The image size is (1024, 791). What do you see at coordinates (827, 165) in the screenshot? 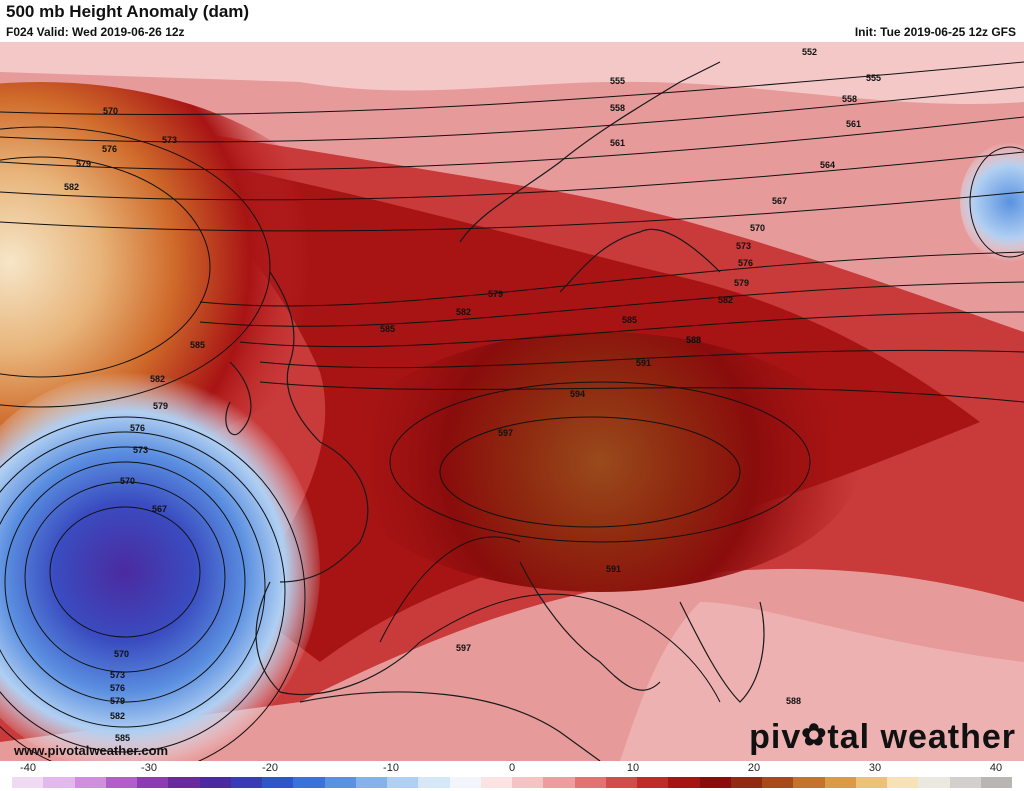
I see `contour-label: 564` at bounding box center [827, 165].